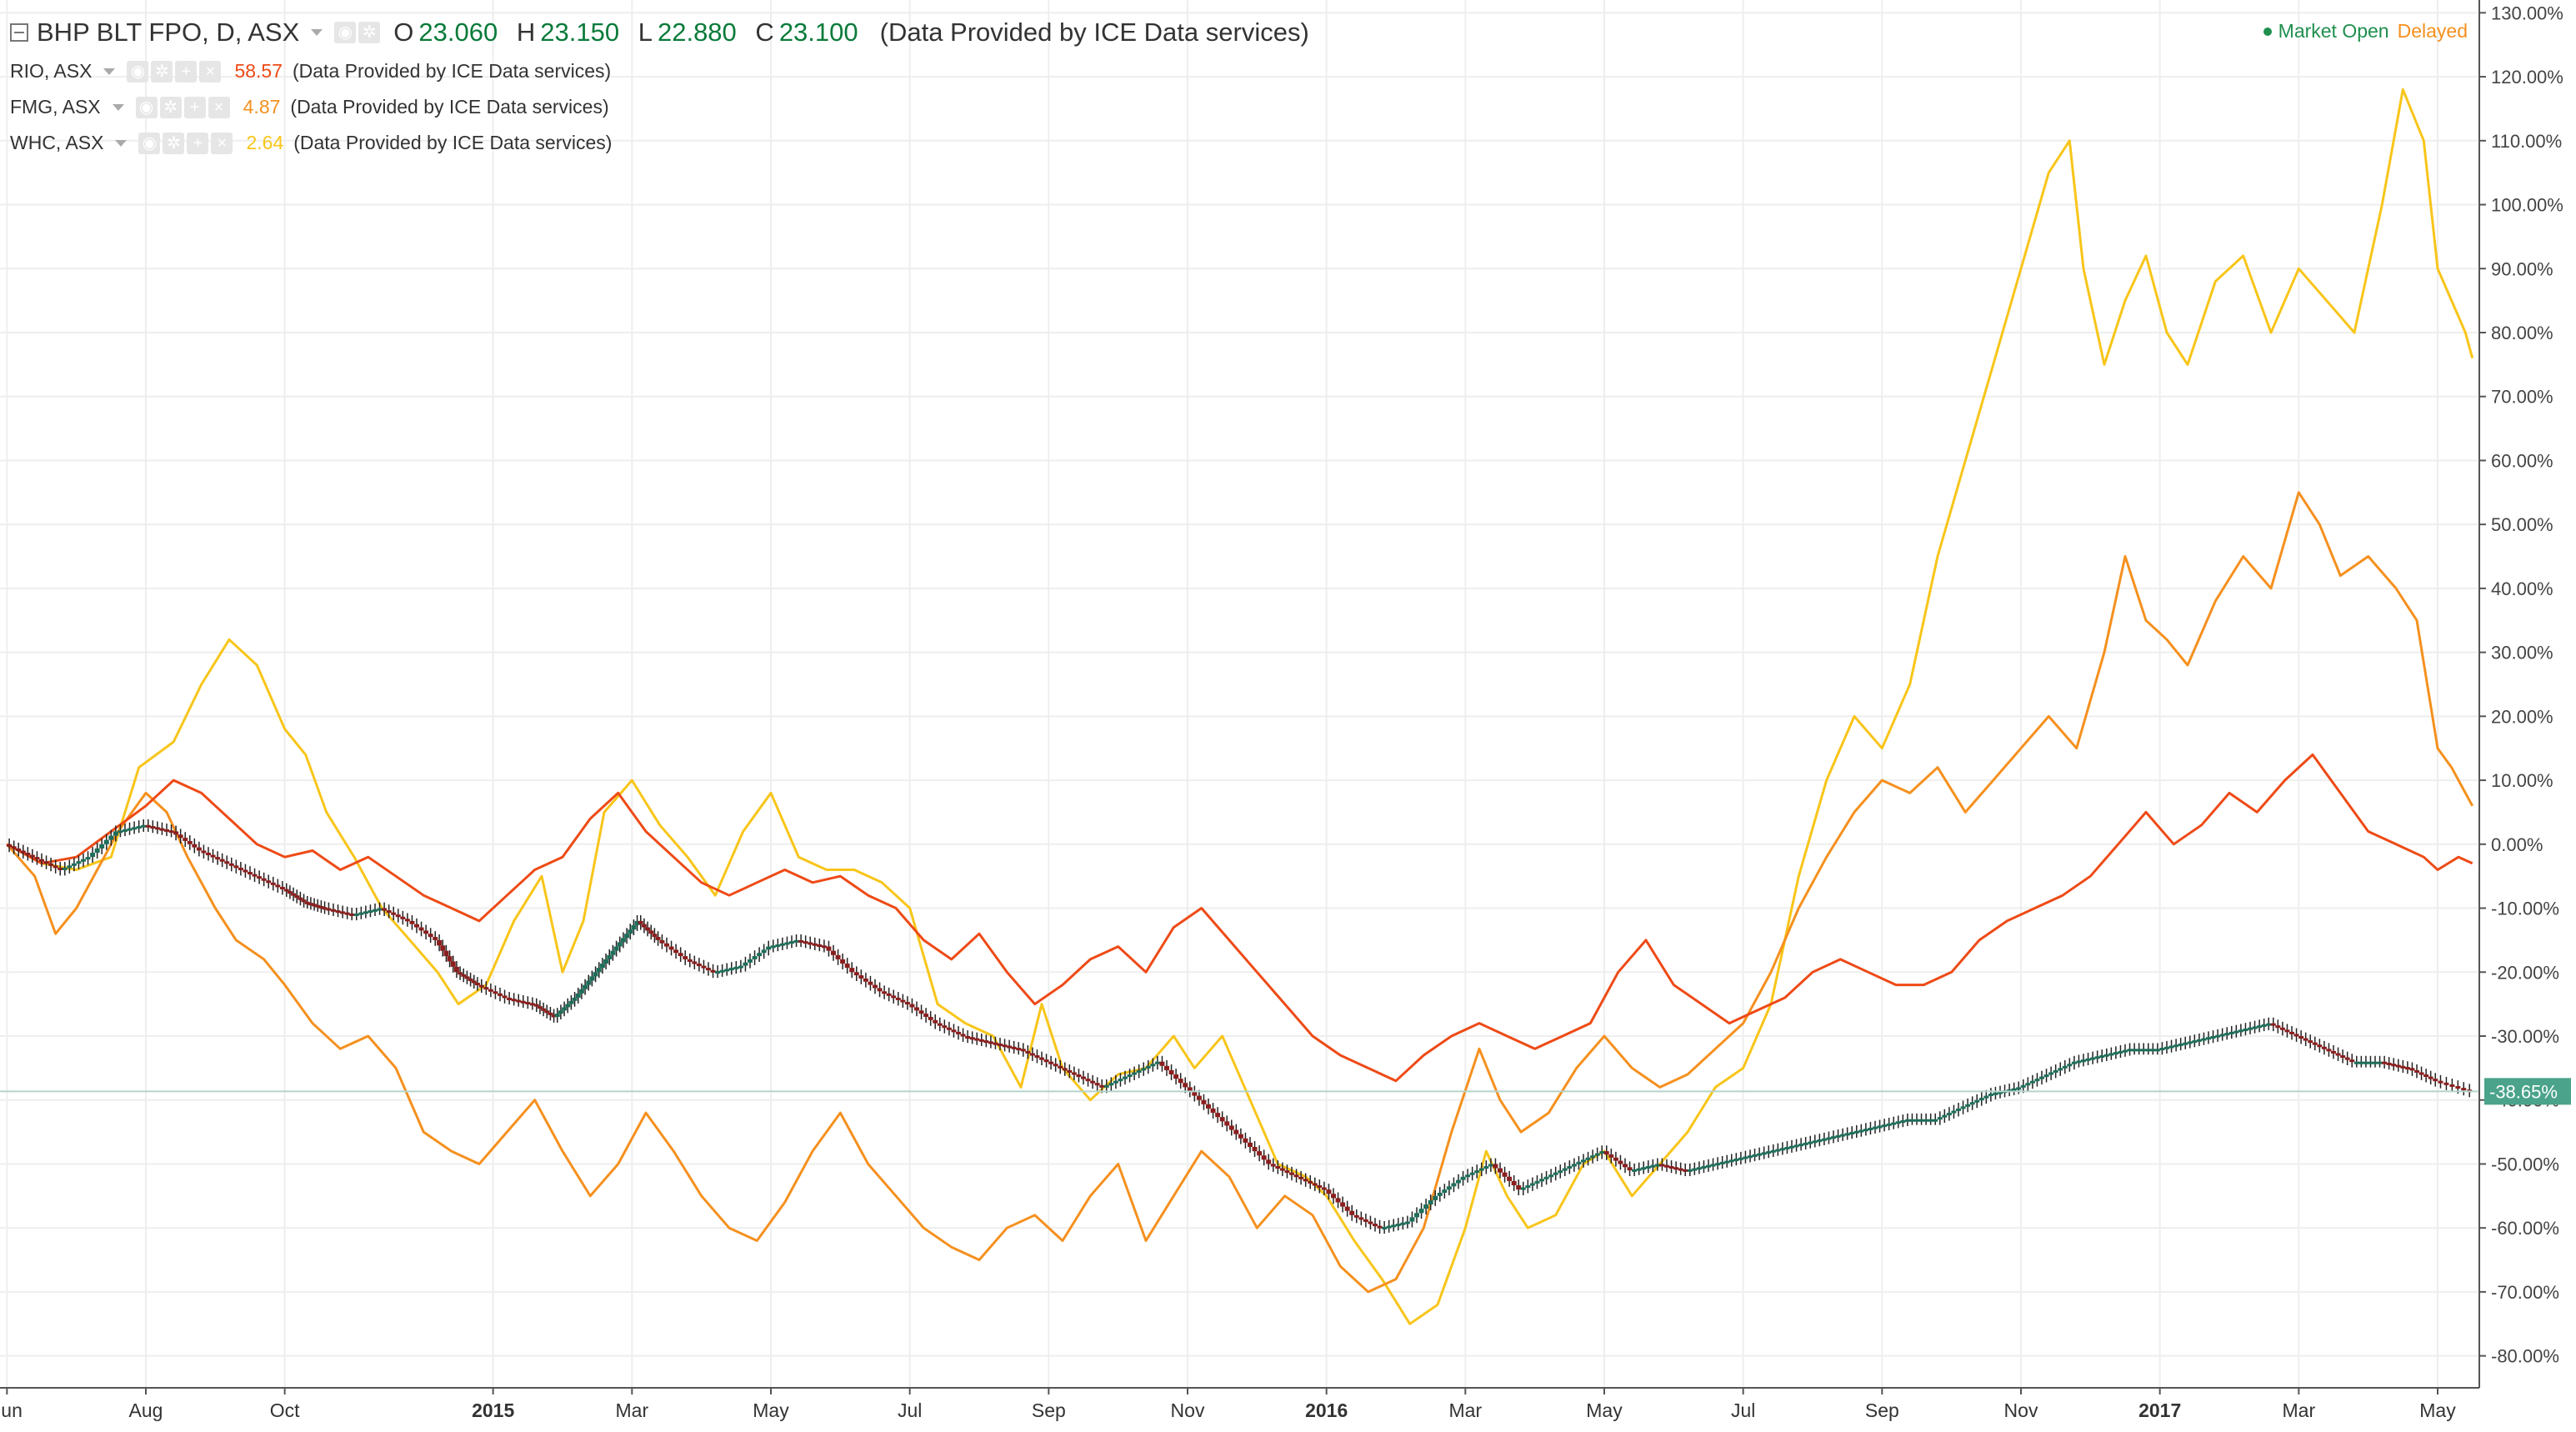  I want to click on fmg-symbol-label: FMG, ASX, so click(56, 107).